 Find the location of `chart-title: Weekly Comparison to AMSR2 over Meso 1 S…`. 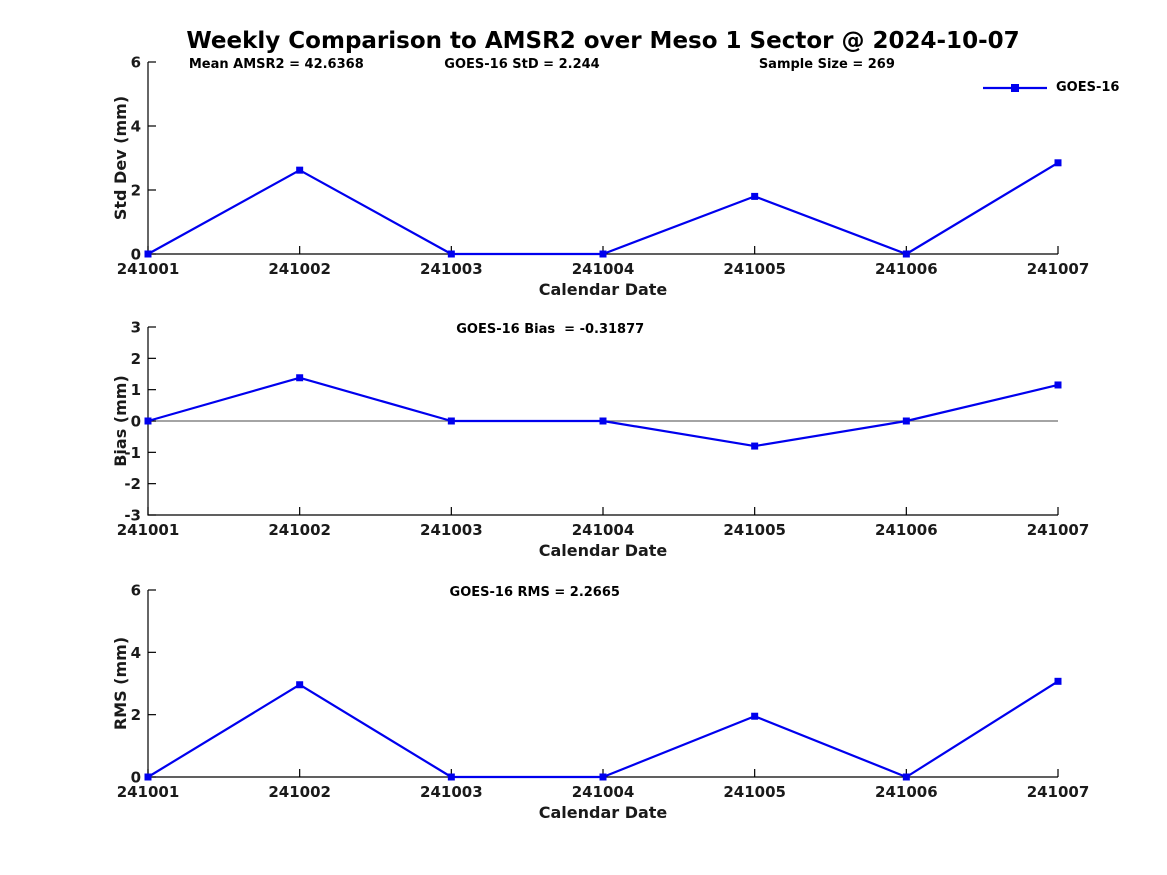

chart-title: Weekly Comparison to AMSR2 over Meso 1 S… is located at coordinates (603, 41).